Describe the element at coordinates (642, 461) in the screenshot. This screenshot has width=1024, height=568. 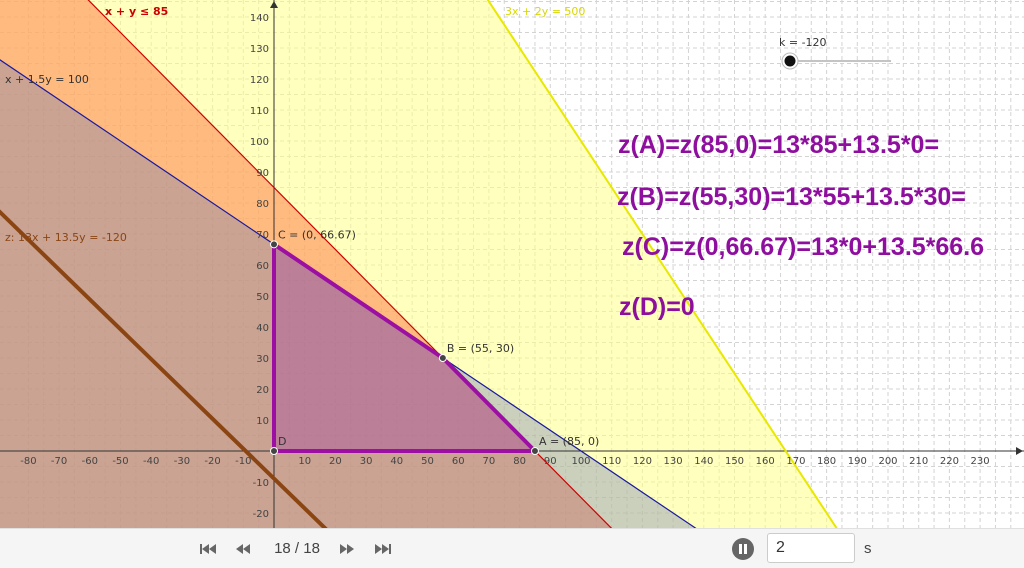
I see `x-tick-label: 120` at that location.